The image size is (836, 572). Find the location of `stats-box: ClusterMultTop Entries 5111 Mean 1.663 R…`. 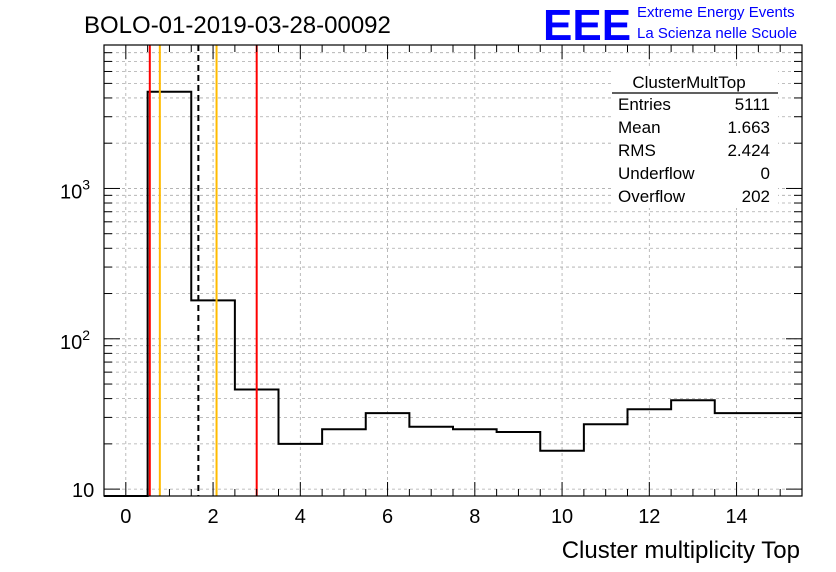

stats-box: ClusterMultTop Entries 5111 Mean 1.663 R… is located at coordinates (695, 138).